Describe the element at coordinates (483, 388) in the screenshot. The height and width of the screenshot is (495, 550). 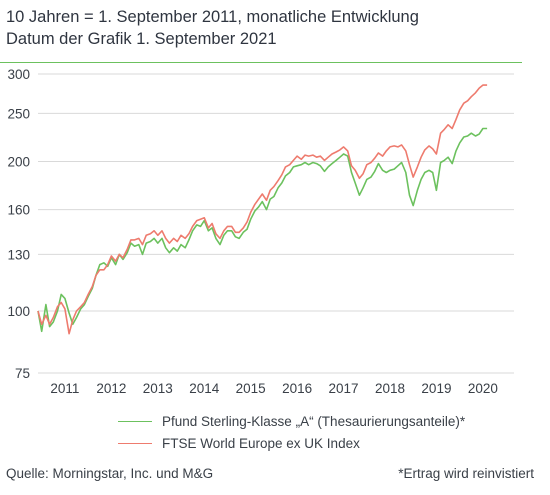
I see `x-tick-label: 2020` at that location.